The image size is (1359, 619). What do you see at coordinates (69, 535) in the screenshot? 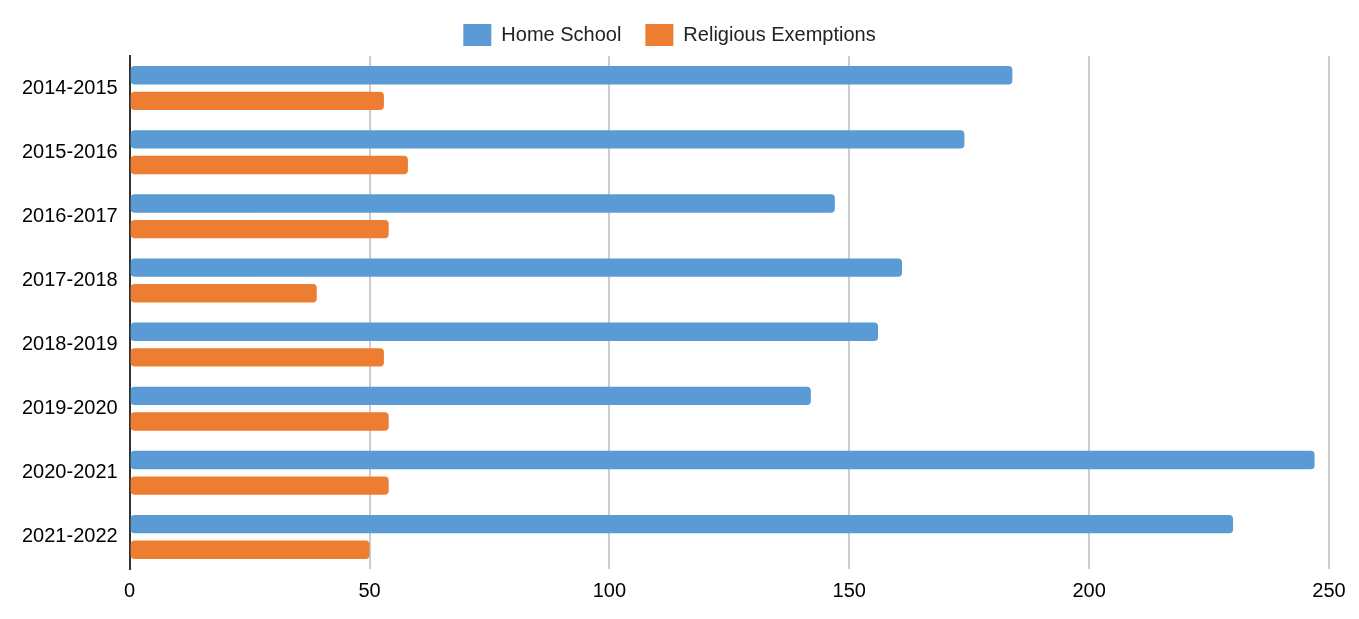
I see `y-tick-label: 2021-2022` at bounding box center [69, 535].